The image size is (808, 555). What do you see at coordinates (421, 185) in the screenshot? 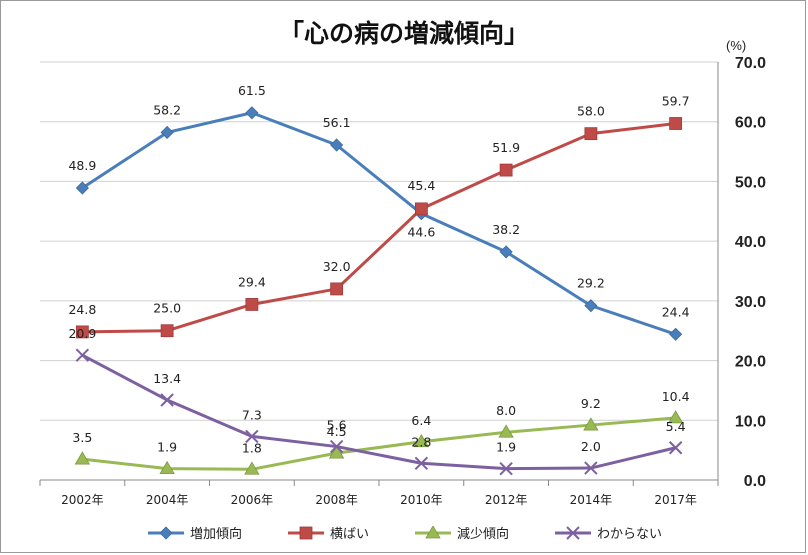
I see `data-label: 45.4` at bounding box center [421, 185].